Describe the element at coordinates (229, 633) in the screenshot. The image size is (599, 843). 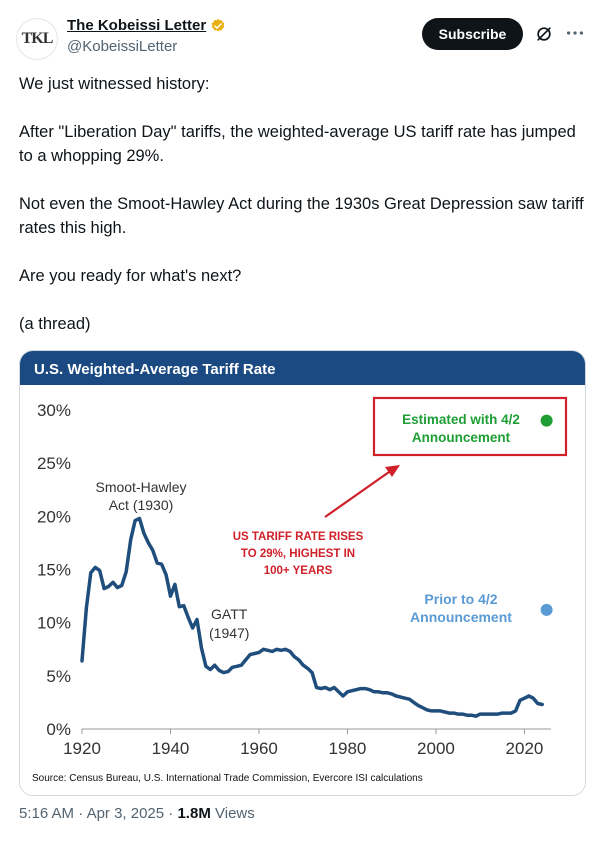
I see `gatt-label: (1947)` at that location.